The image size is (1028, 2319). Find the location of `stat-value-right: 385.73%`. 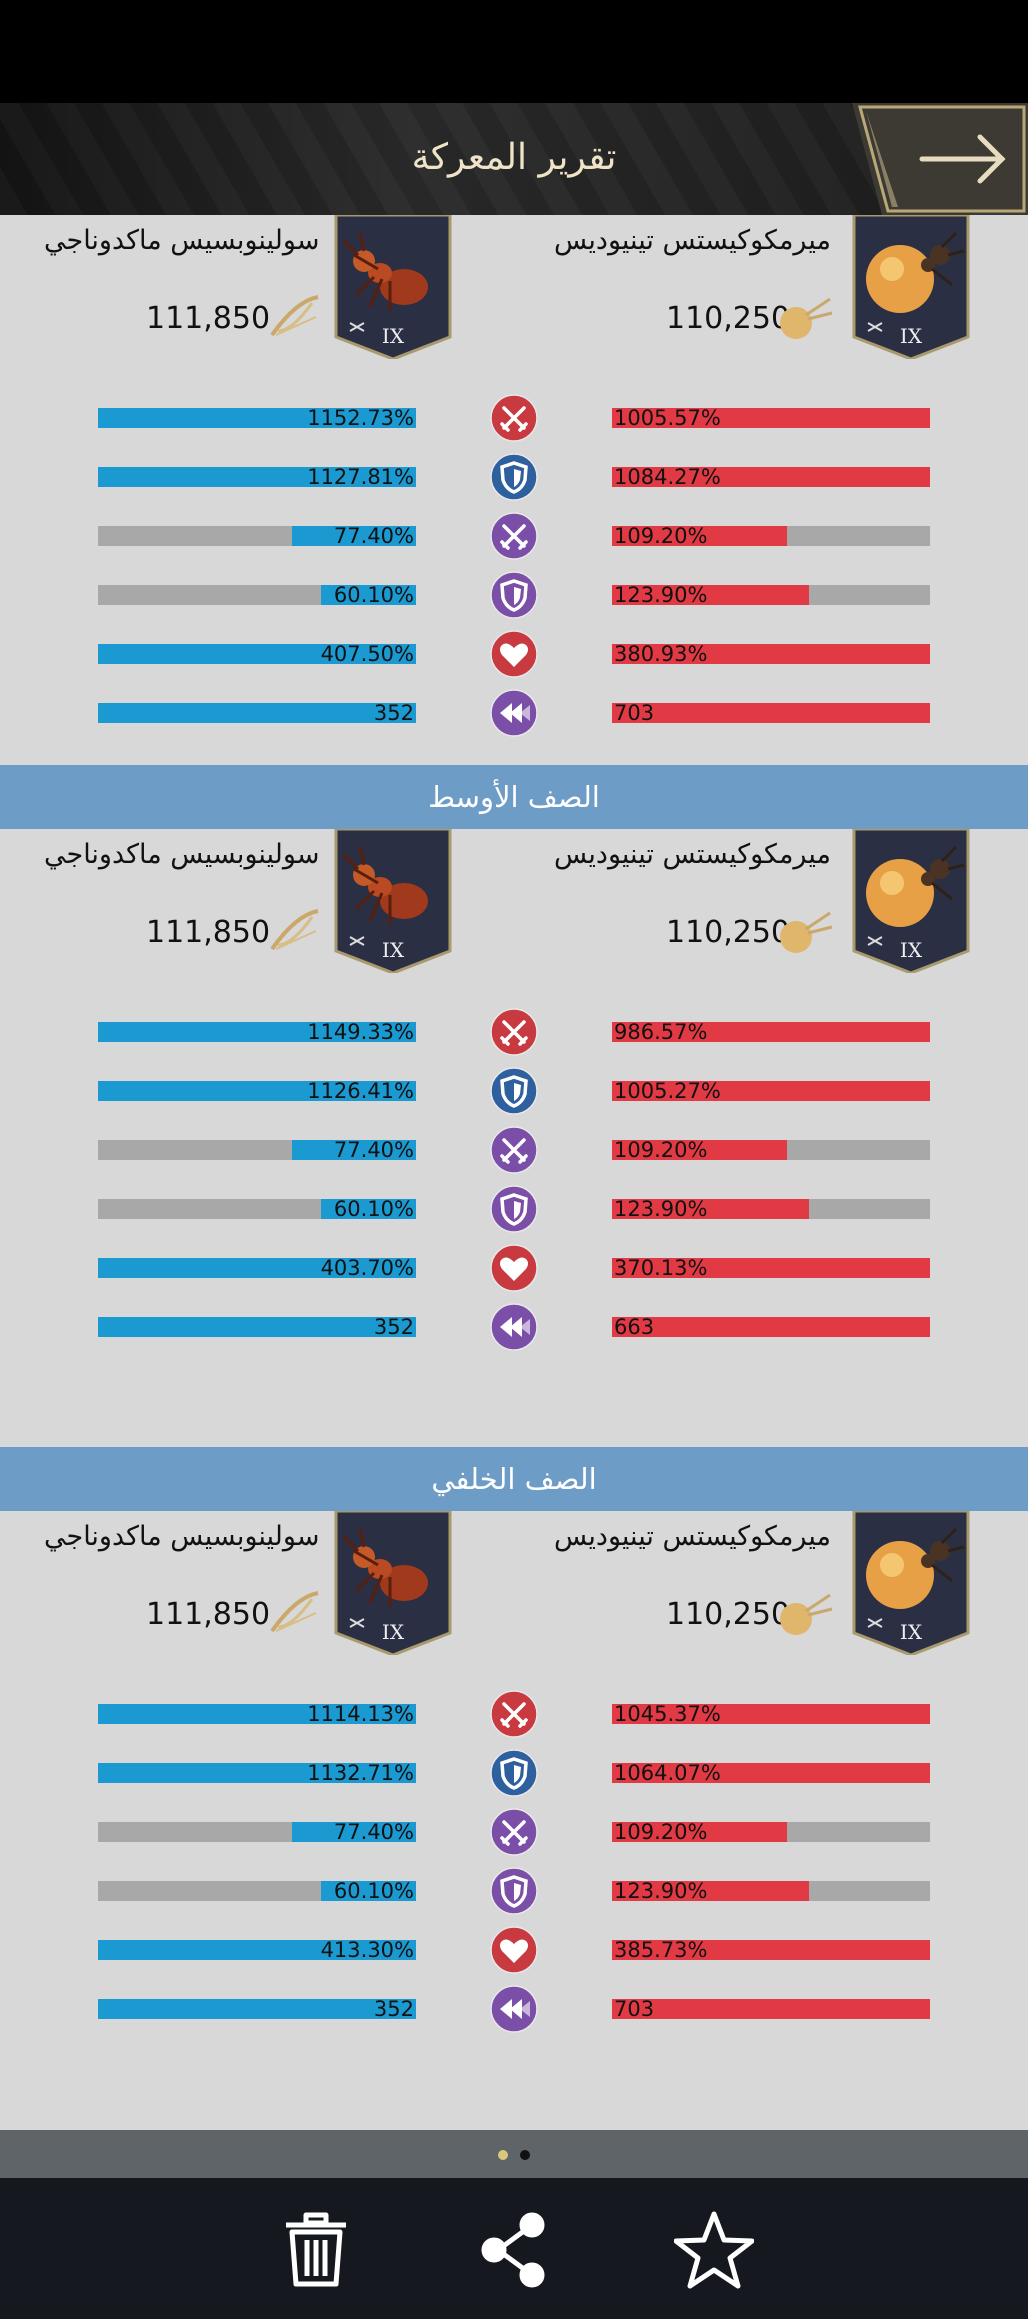

stat-value-right: 385.73% is located at coordinates (661, 1950).